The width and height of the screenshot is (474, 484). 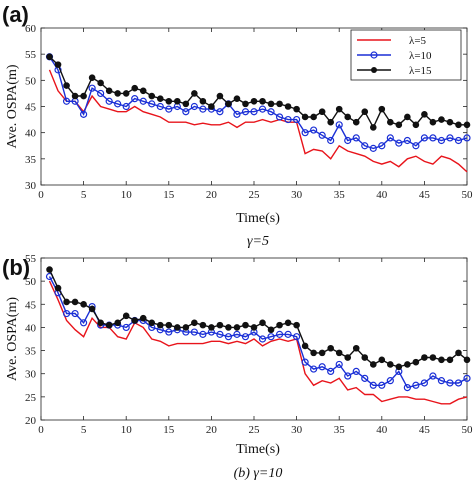 What do you see at coordinates (425, 430) in the screenshot?
I see `x-tick-label: 45` at bounding box center [425, 430].